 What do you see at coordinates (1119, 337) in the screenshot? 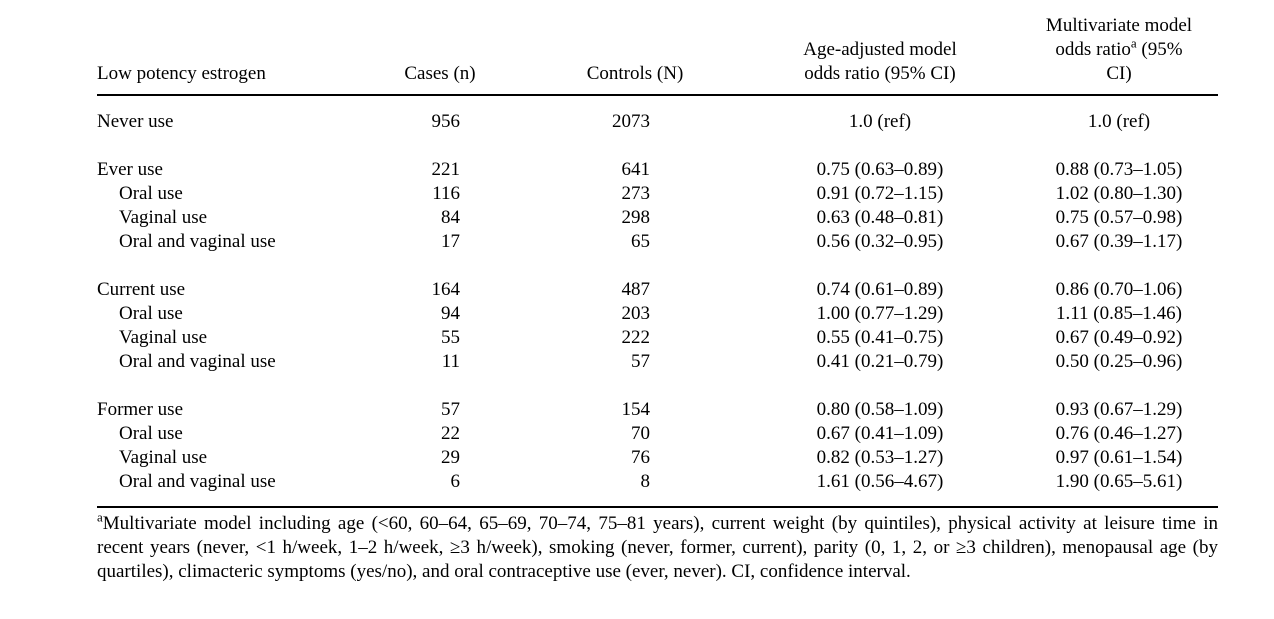
I see `multivariate-or-value: 0.67 (0.49–0.92)` at bounding box center [1119, 337].